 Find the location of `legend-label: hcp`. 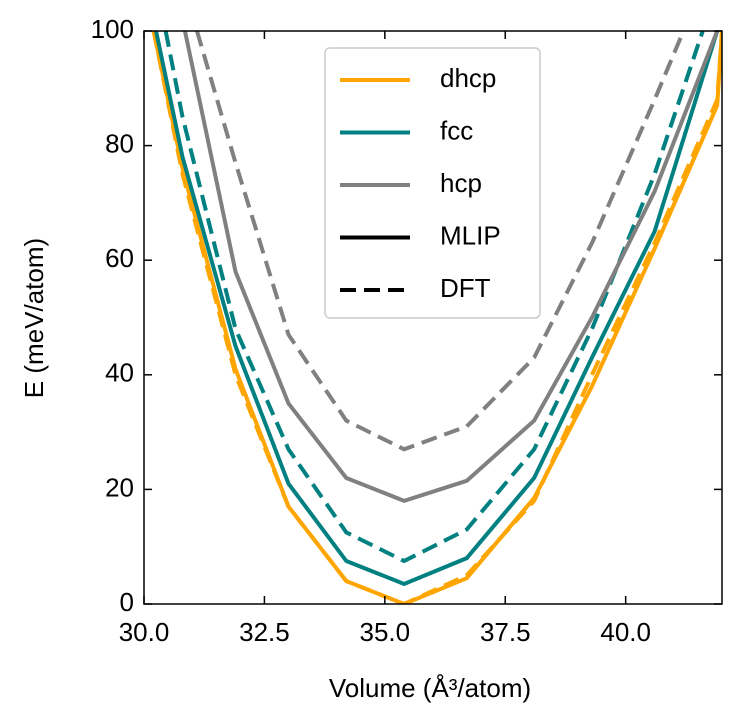

legend-label: hcp is located at coordinates (461, 183).